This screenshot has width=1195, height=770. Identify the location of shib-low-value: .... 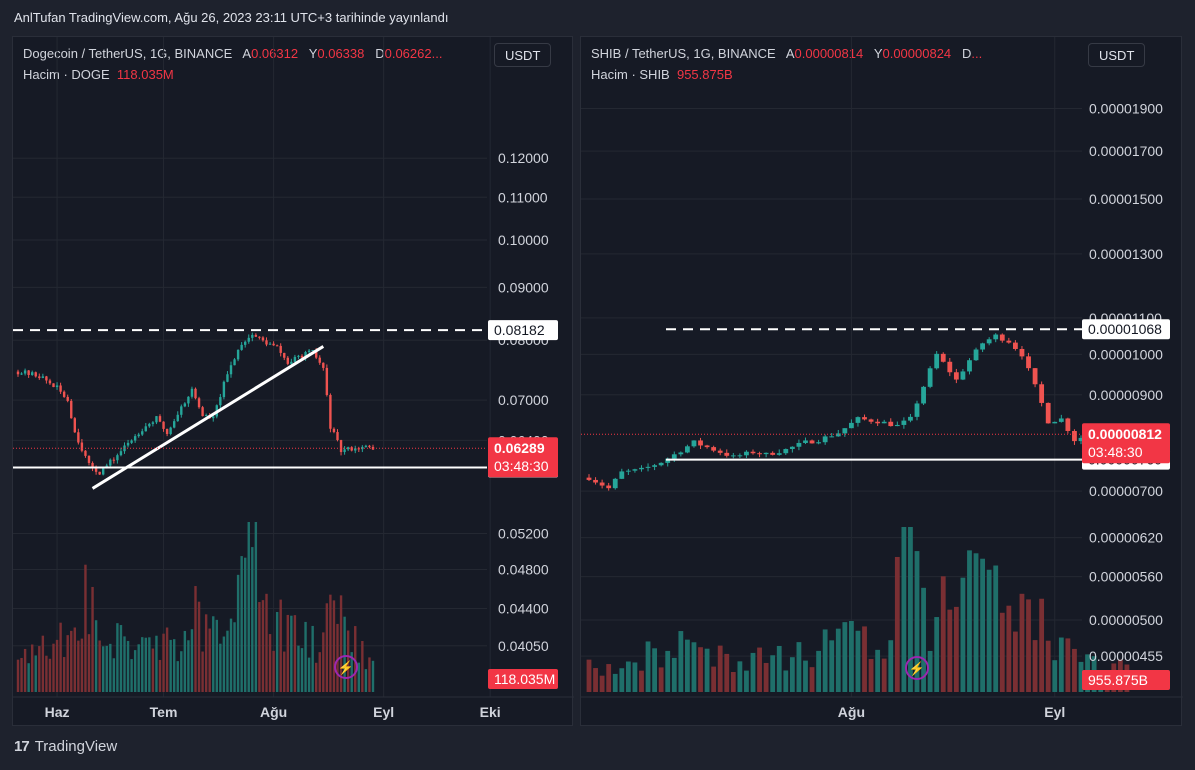
(977, 53).